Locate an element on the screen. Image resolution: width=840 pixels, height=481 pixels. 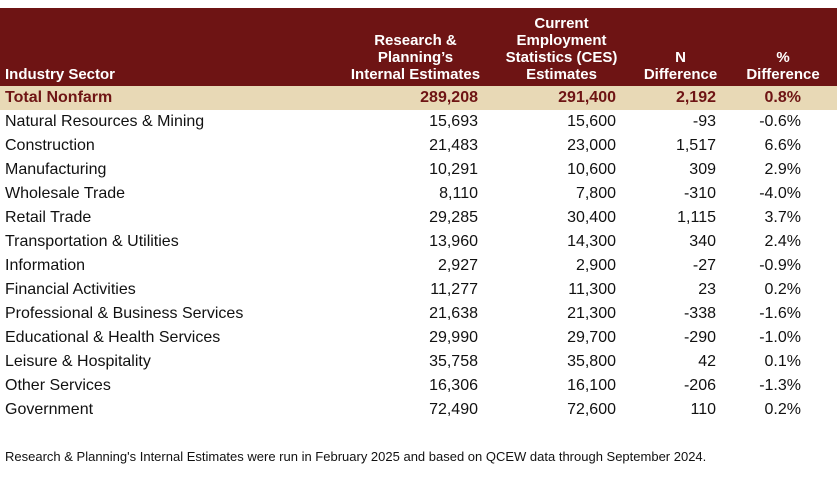
pct-diff-cell: -1.3% is located at coordinates (780, 385).